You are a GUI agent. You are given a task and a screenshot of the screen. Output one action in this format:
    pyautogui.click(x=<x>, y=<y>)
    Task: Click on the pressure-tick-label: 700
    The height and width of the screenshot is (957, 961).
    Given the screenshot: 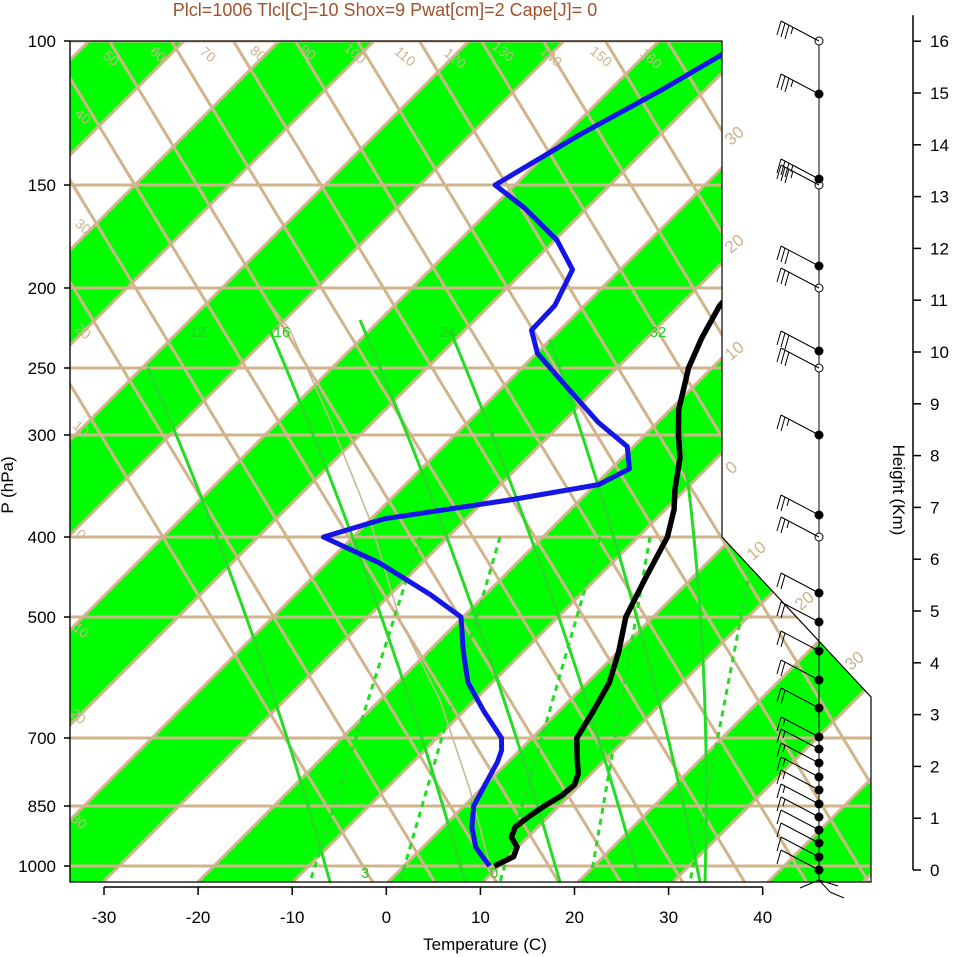 What is the action you would take?
    pyautogui.click(x=42, y=738)
    